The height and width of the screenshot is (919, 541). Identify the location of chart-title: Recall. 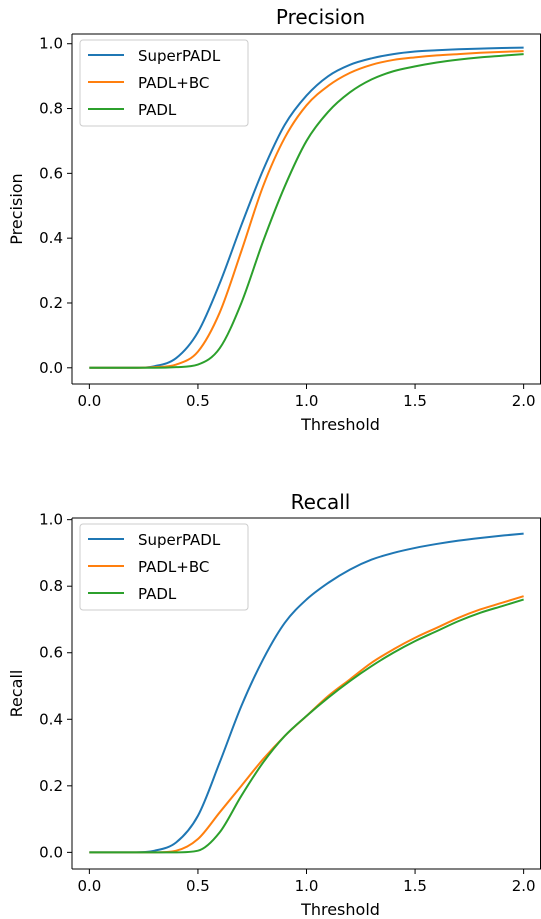
(321, 502).